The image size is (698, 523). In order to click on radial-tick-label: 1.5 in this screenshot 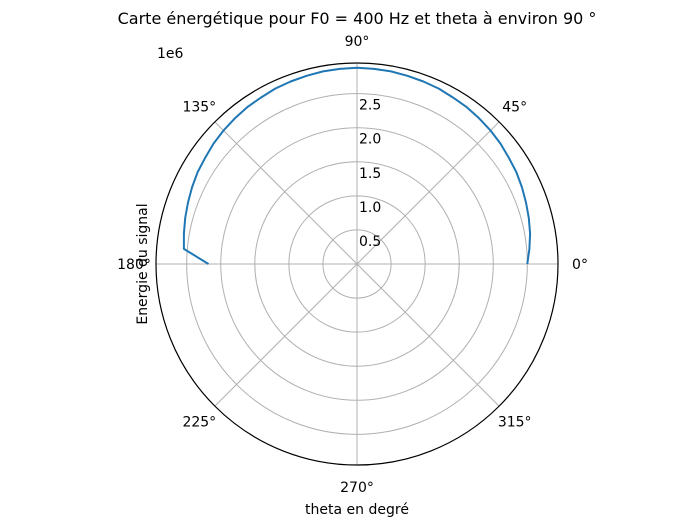, I will do `click(370, 174)`.